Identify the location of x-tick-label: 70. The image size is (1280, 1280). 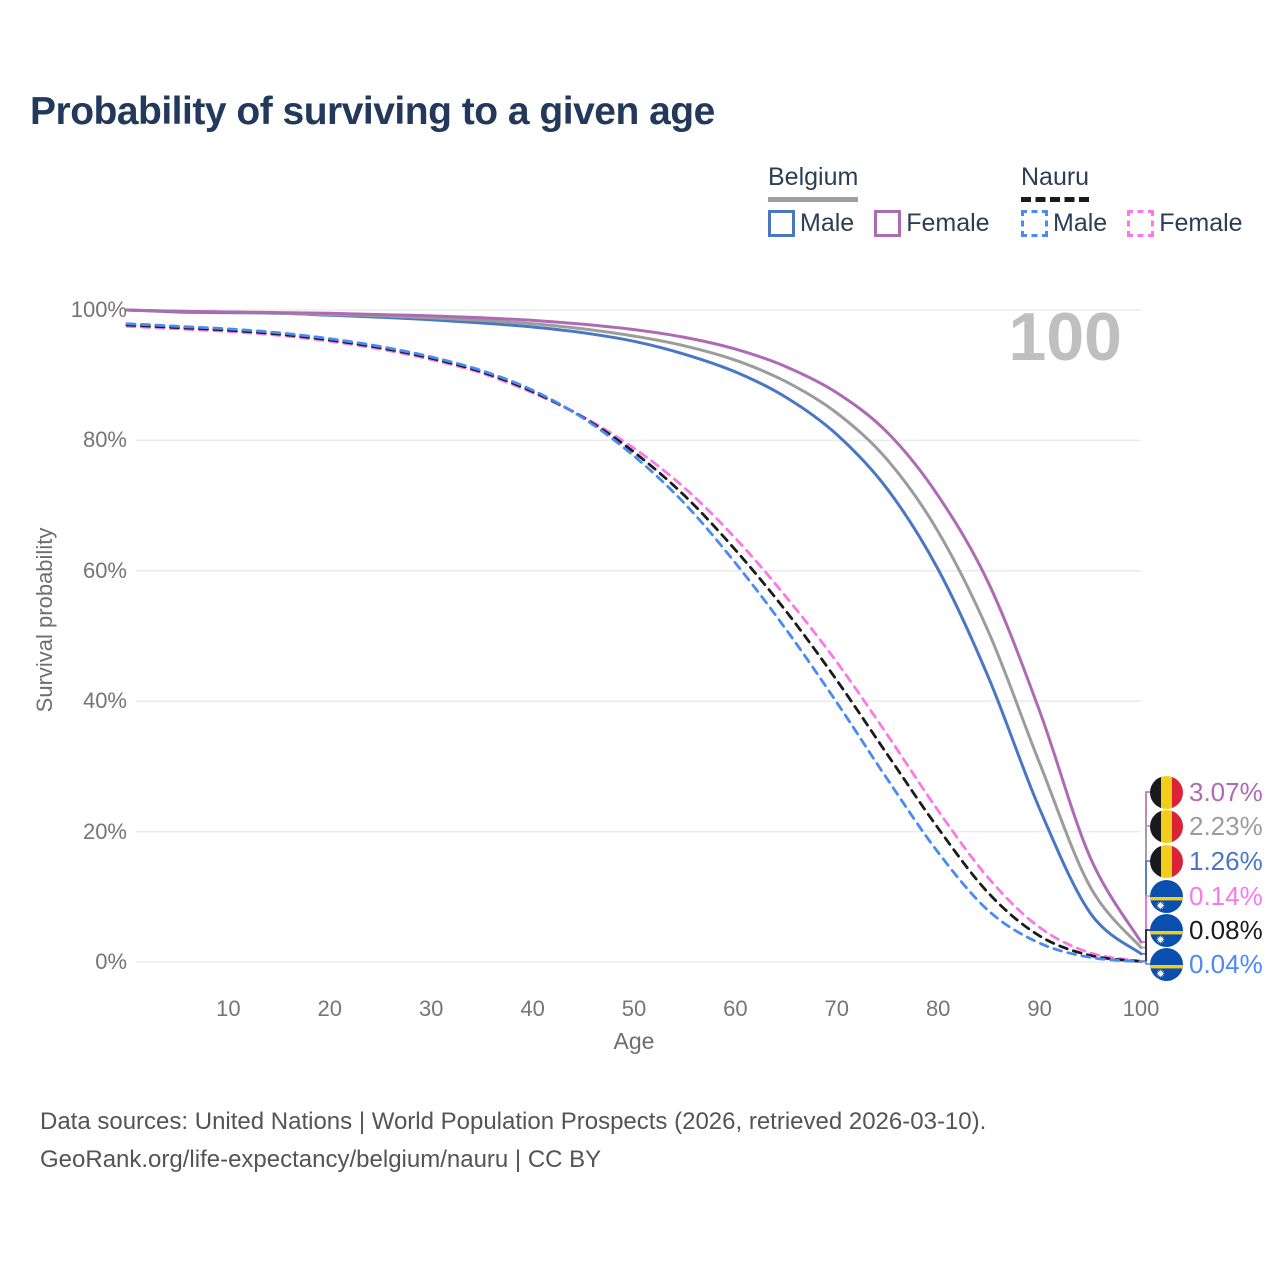
(837, 1008).